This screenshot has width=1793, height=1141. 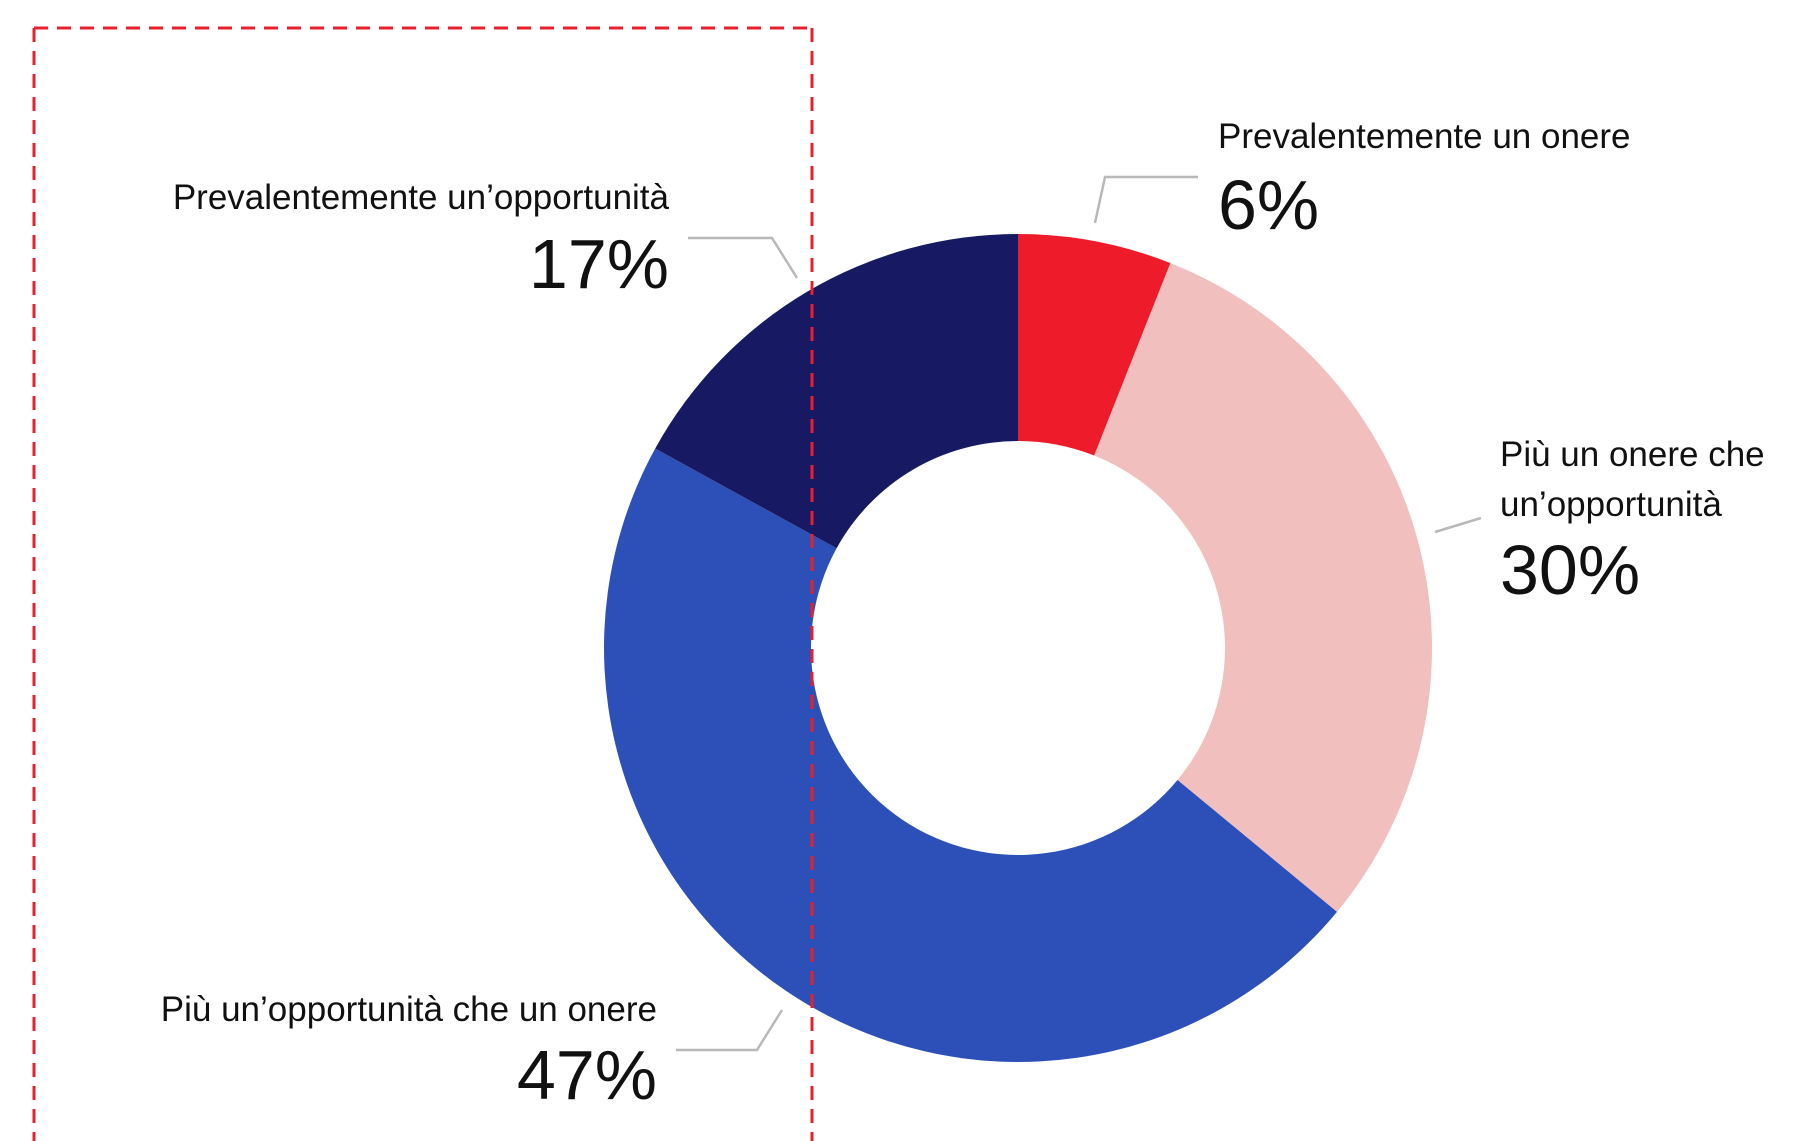 I want to click on category-label: Più un’opportunità che un onere, so click(x=408, y=1009).